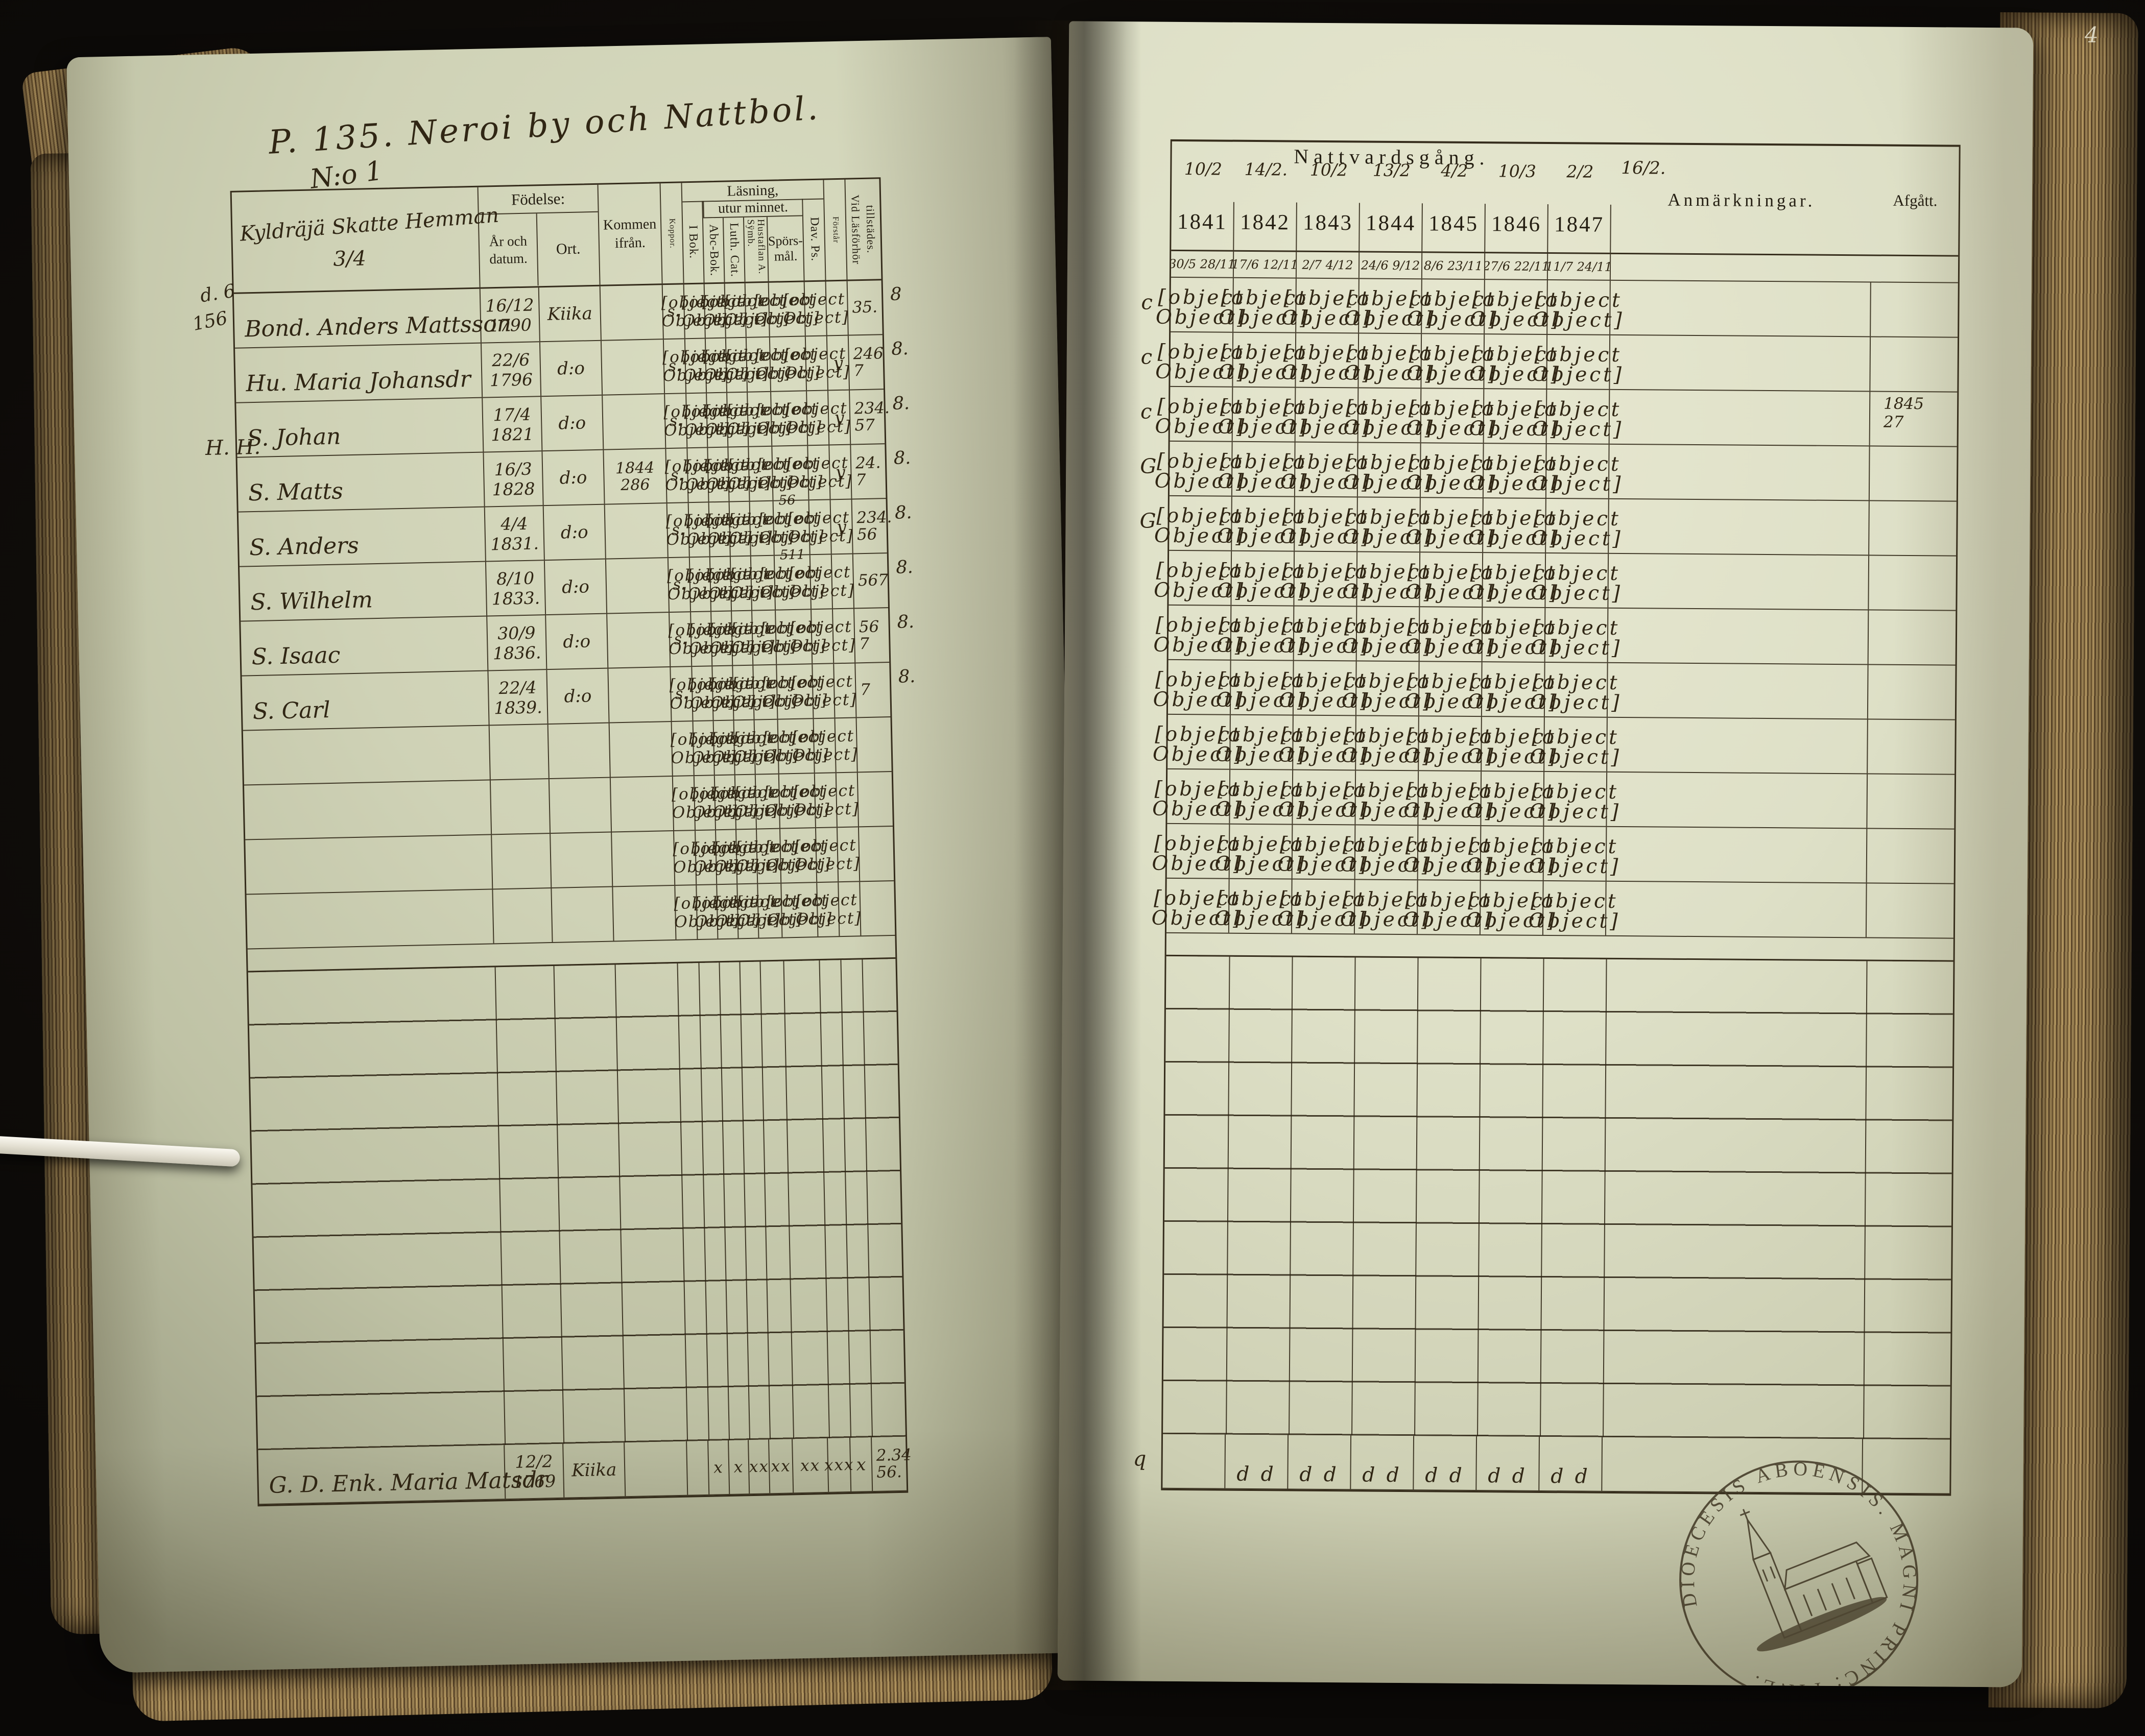 This screenshot has width=2145, height=1736. I want to click on corner-page-number: 4, so click(2092, 34).